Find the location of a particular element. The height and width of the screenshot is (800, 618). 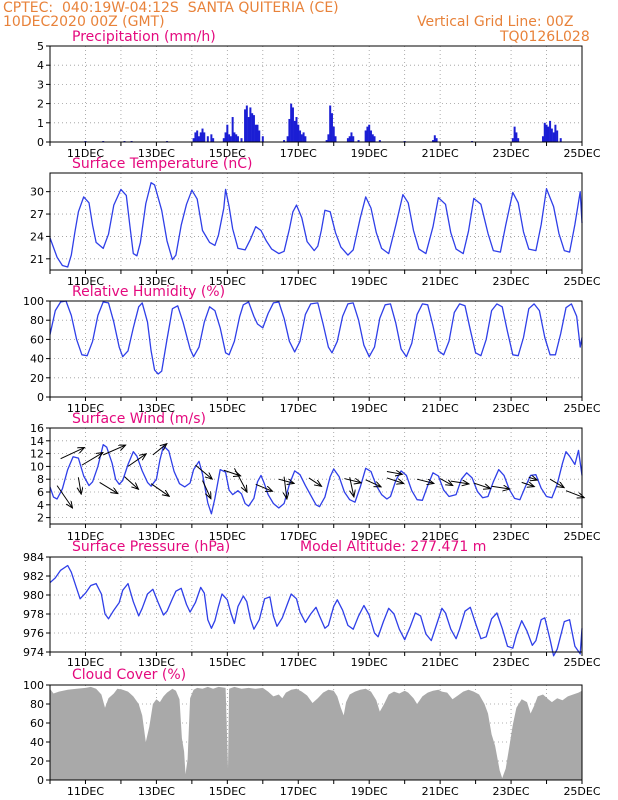

y-tick-label: 3 is located at coordinates (40, 84).